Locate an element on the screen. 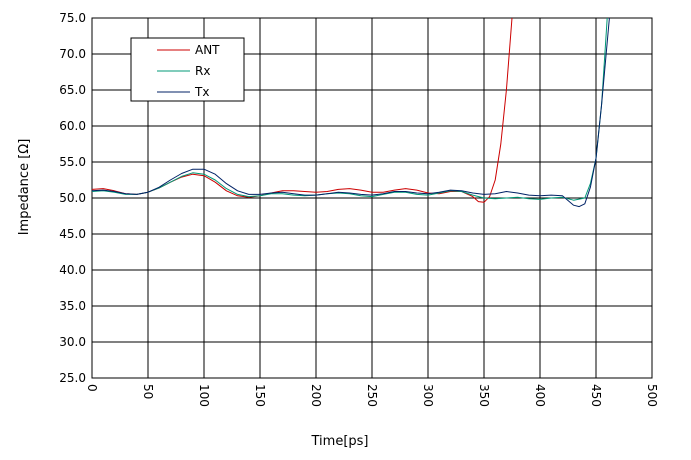 The height and width of the screenshot is (460, 691). x-tick-label: 250 is located at coordinates (372, 395).